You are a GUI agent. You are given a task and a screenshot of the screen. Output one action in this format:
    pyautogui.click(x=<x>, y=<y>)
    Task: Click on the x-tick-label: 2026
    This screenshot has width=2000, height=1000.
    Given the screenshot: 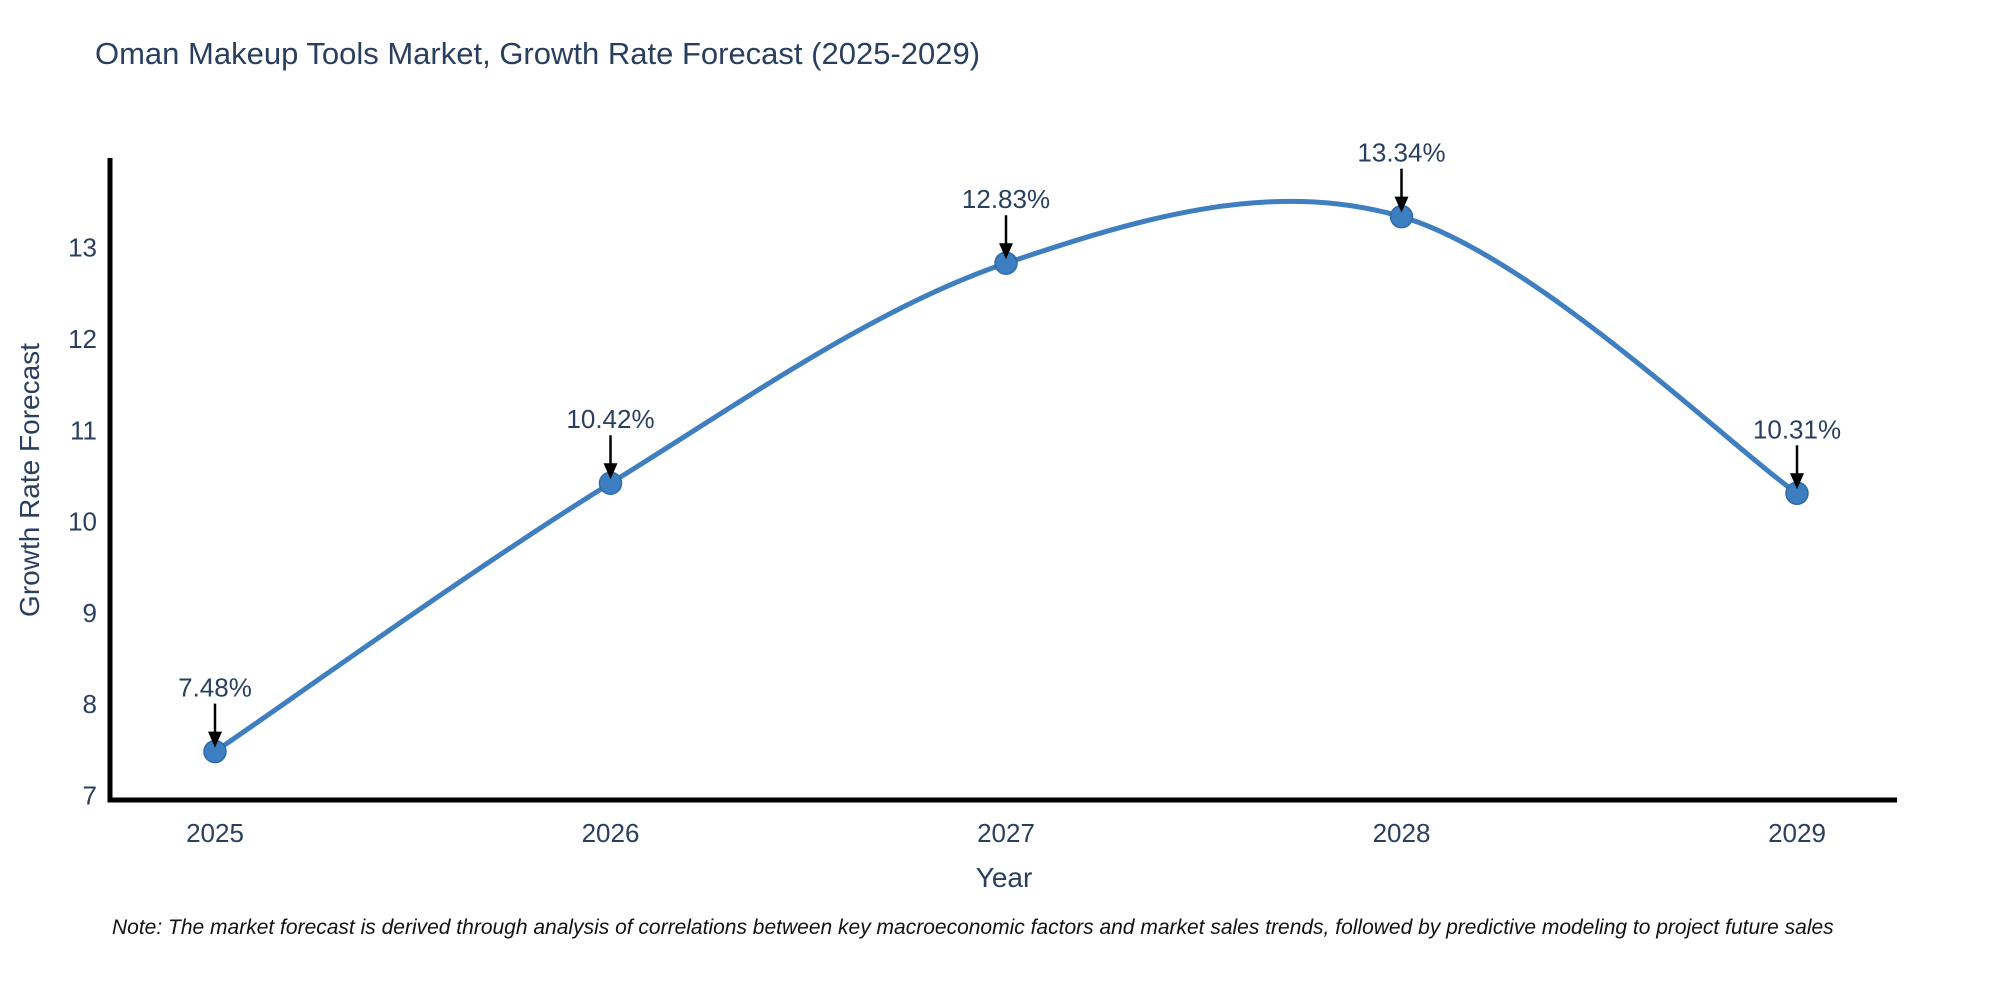 What is the action you would take?
    pyautogui.click(x=611, y=833)
    